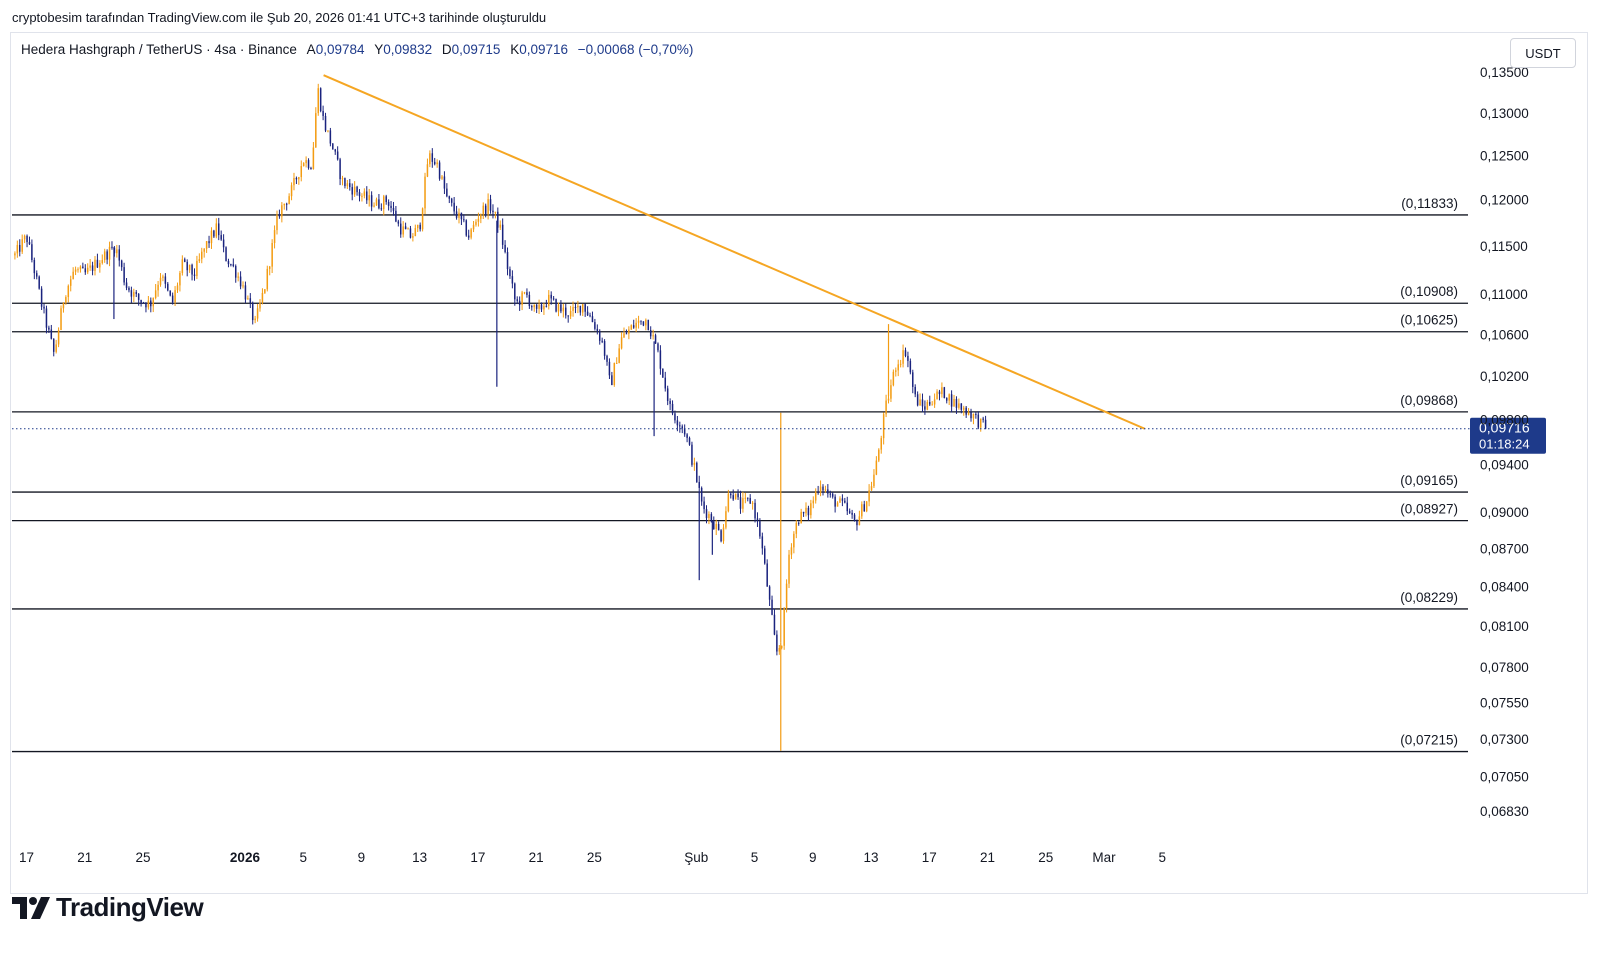  What do you see at coordinates (1543, 53) in the screenshot?
I see `currency-button: USDT` at bounding box center [1543, 53].